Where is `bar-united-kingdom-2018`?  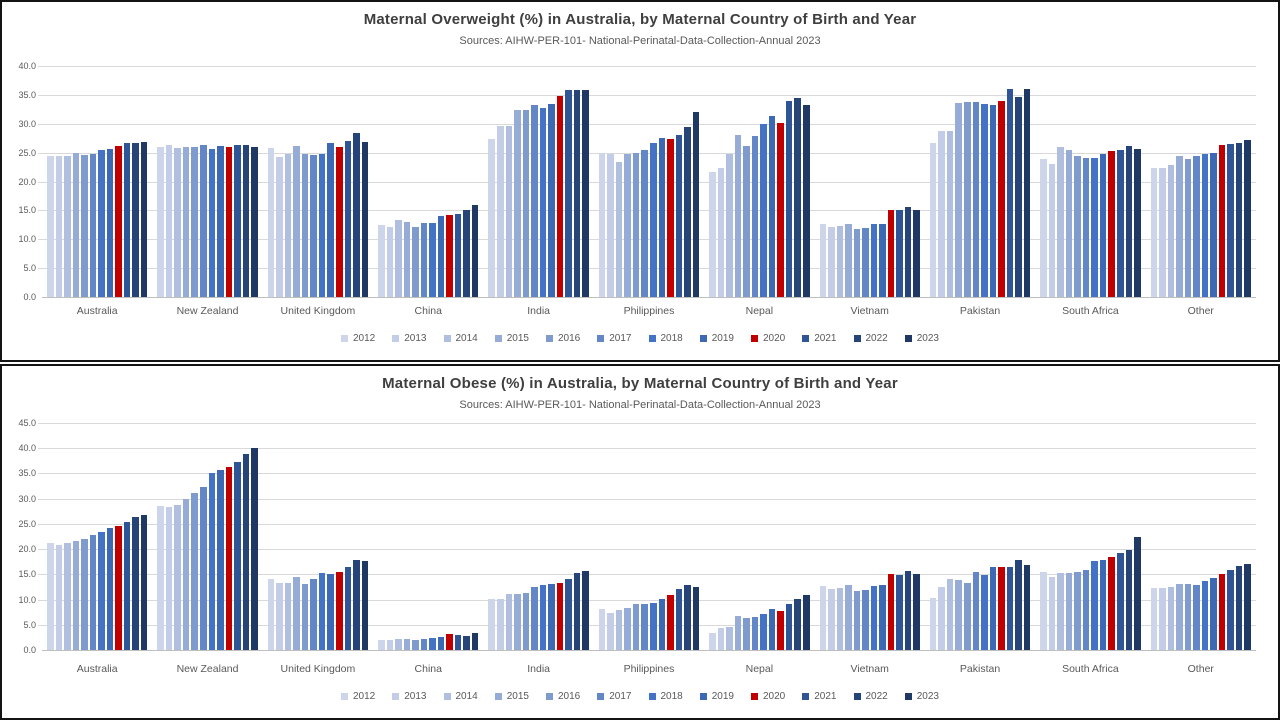
bar-united-kingdom-2018 is located at coordinates (322, 611).